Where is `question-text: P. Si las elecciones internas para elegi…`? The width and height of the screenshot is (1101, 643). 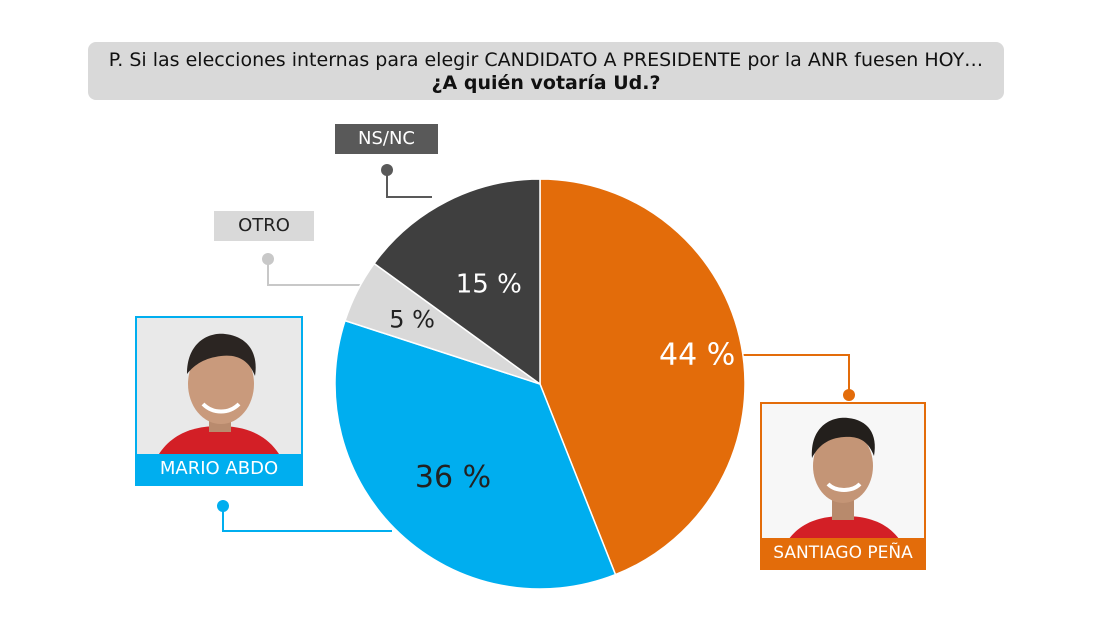
question-text: P. Si las elecciones internas para elegi… is located at coordinates (546, 60).